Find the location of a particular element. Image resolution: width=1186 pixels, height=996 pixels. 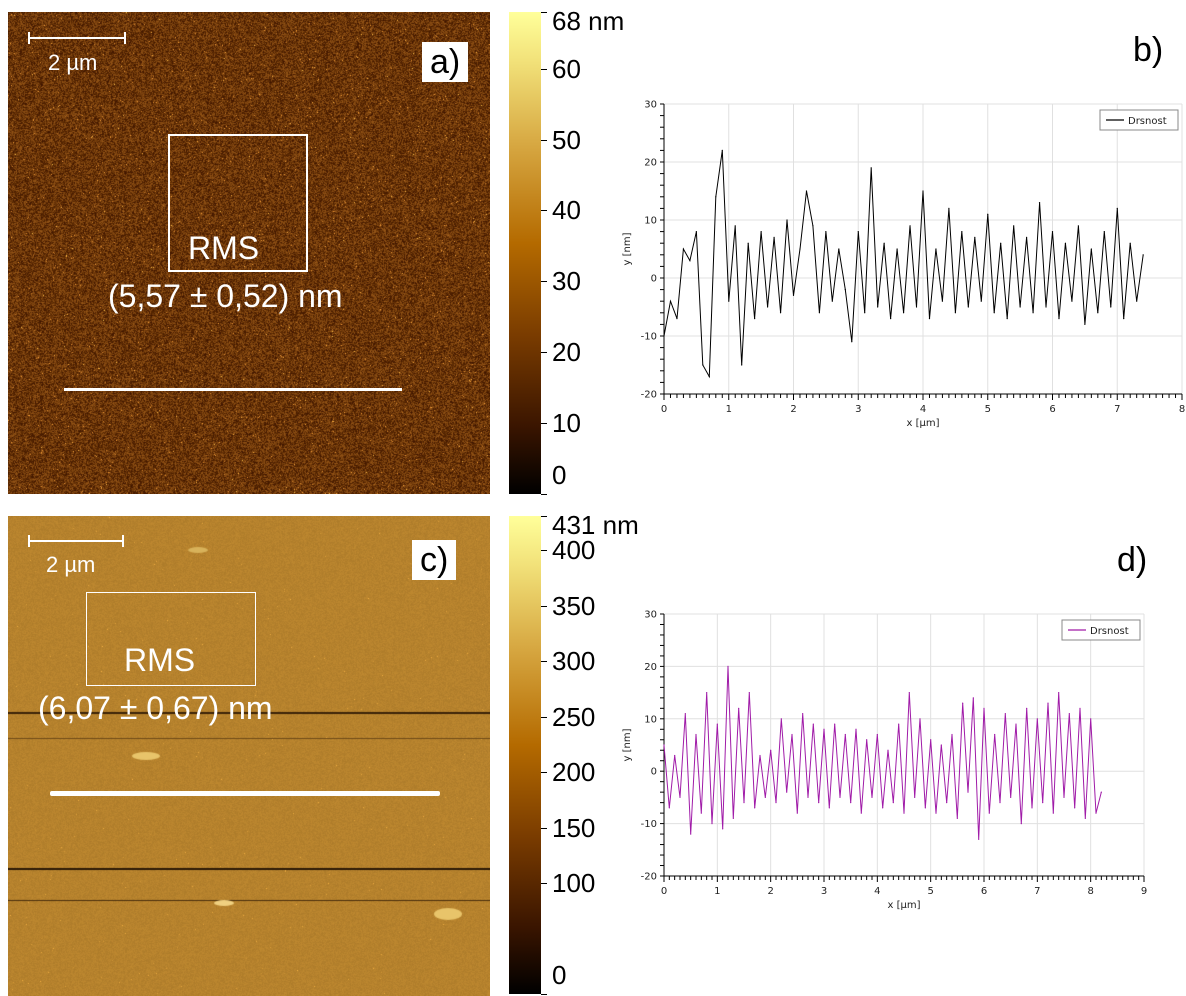

colorbar-tick-label: 431 nm is located at coordinates (595, 525).